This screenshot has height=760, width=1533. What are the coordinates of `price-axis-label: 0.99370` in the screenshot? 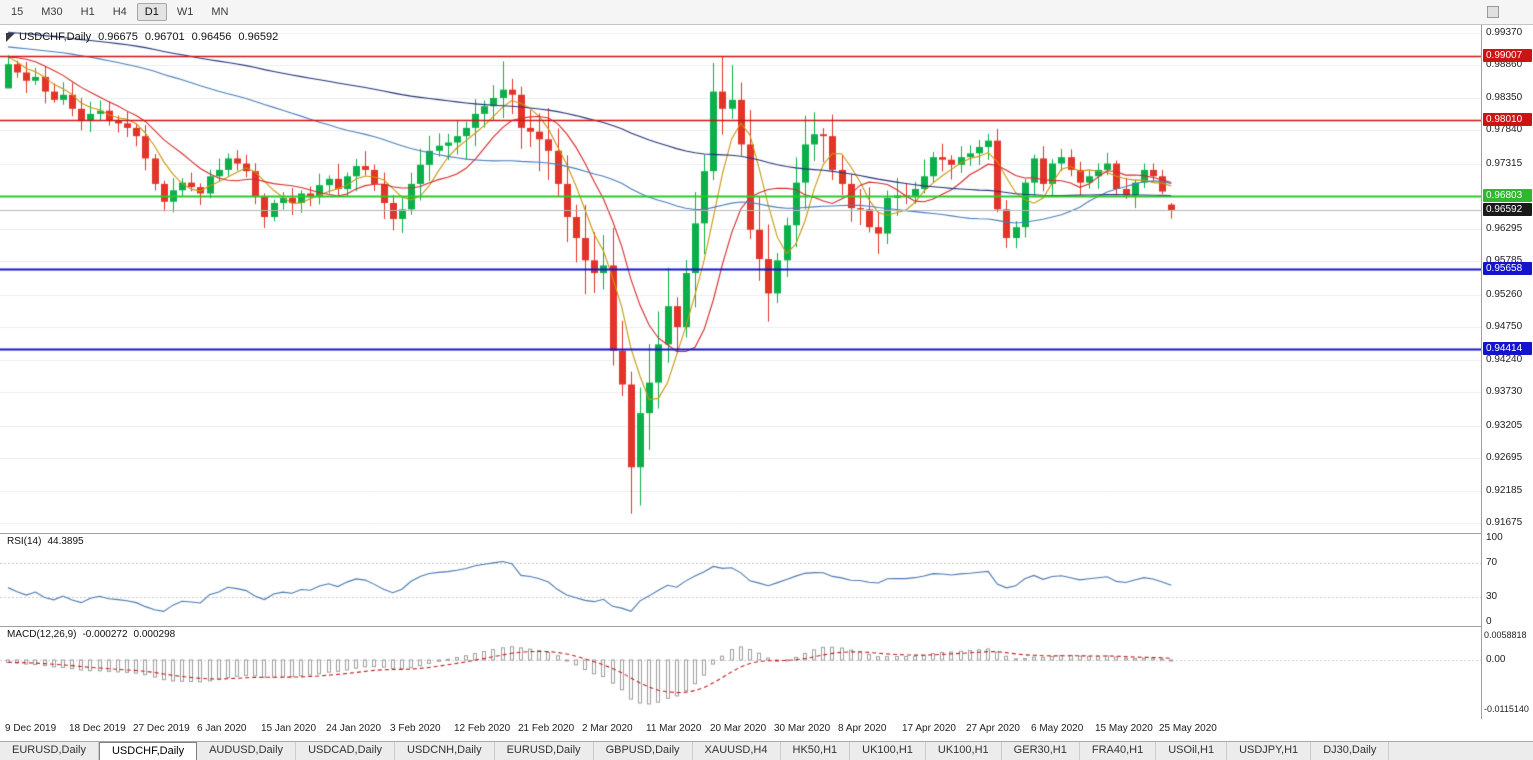 It's located at (1504, 32).